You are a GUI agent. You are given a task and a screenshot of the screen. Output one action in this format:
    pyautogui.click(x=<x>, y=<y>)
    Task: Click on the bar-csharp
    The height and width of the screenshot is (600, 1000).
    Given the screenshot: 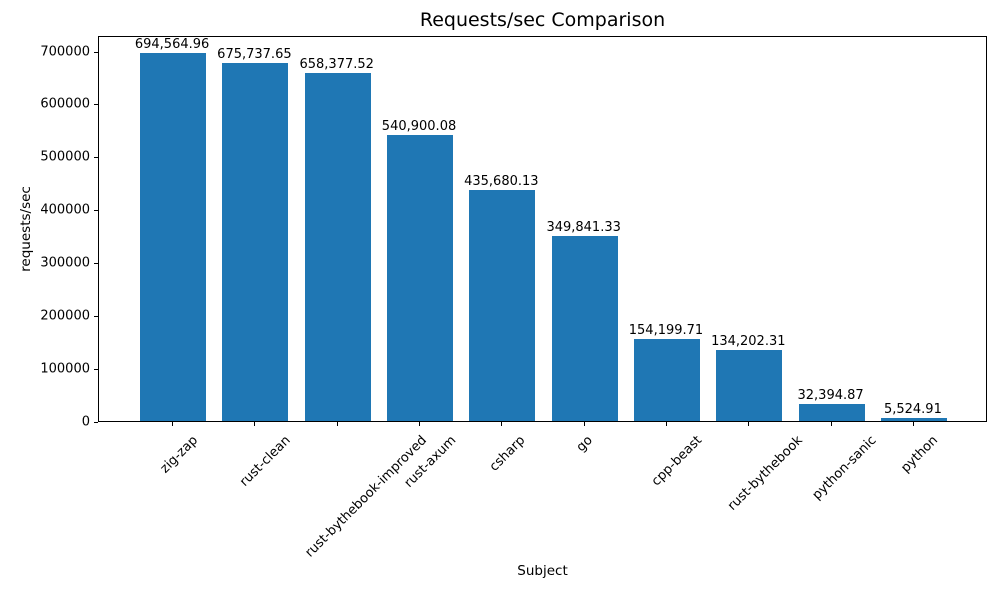 What is the action you would take?
    pyautogui.click(x=502, y=305)
    